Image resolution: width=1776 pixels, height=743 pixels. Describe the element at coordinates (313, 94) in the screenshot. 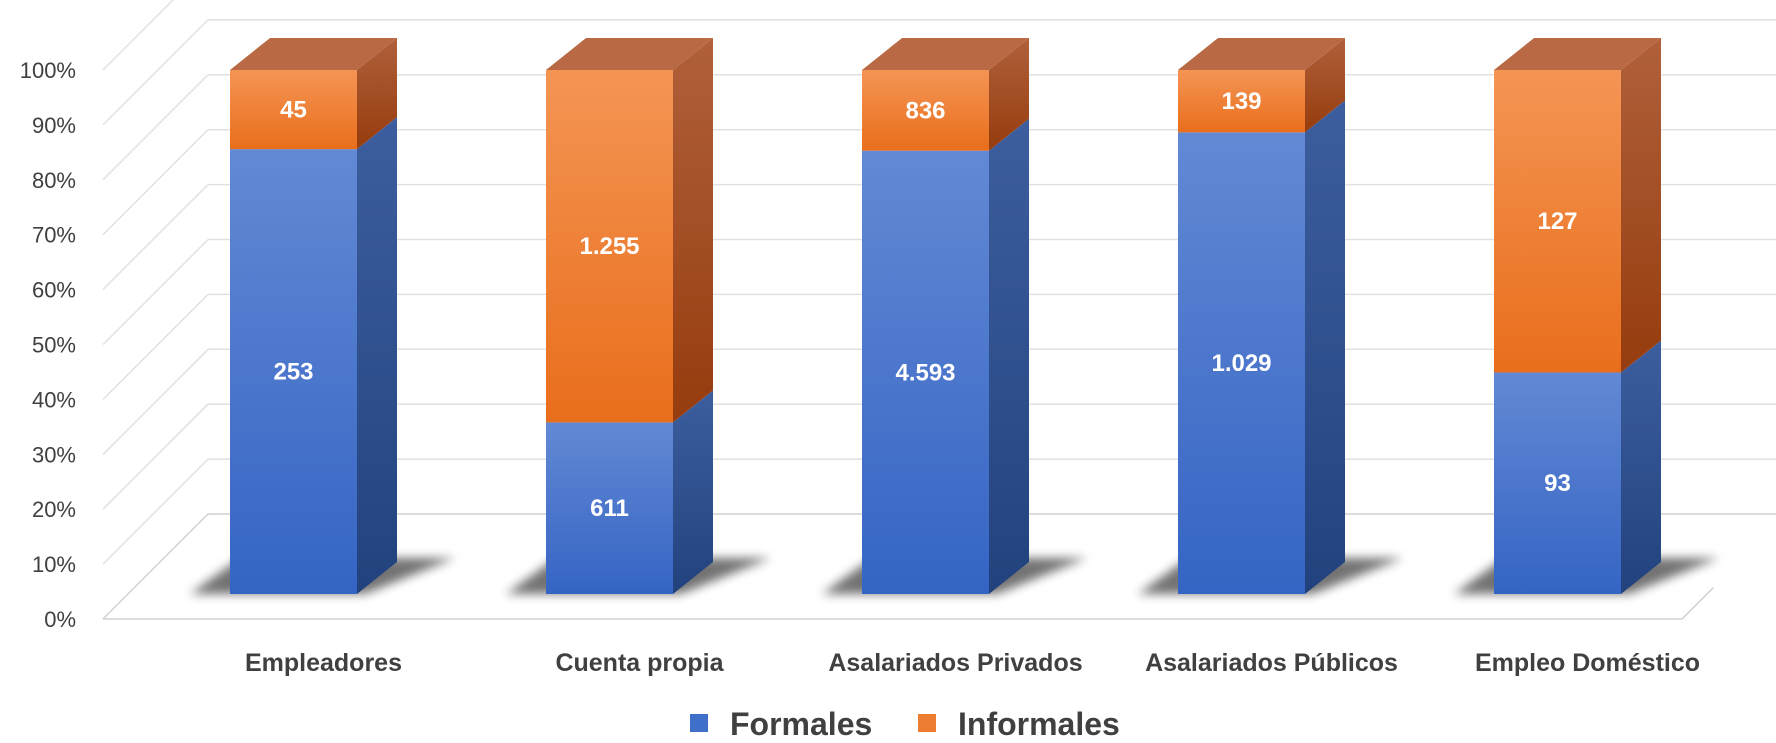

I see `bar-segment-informales: 45` at that location.